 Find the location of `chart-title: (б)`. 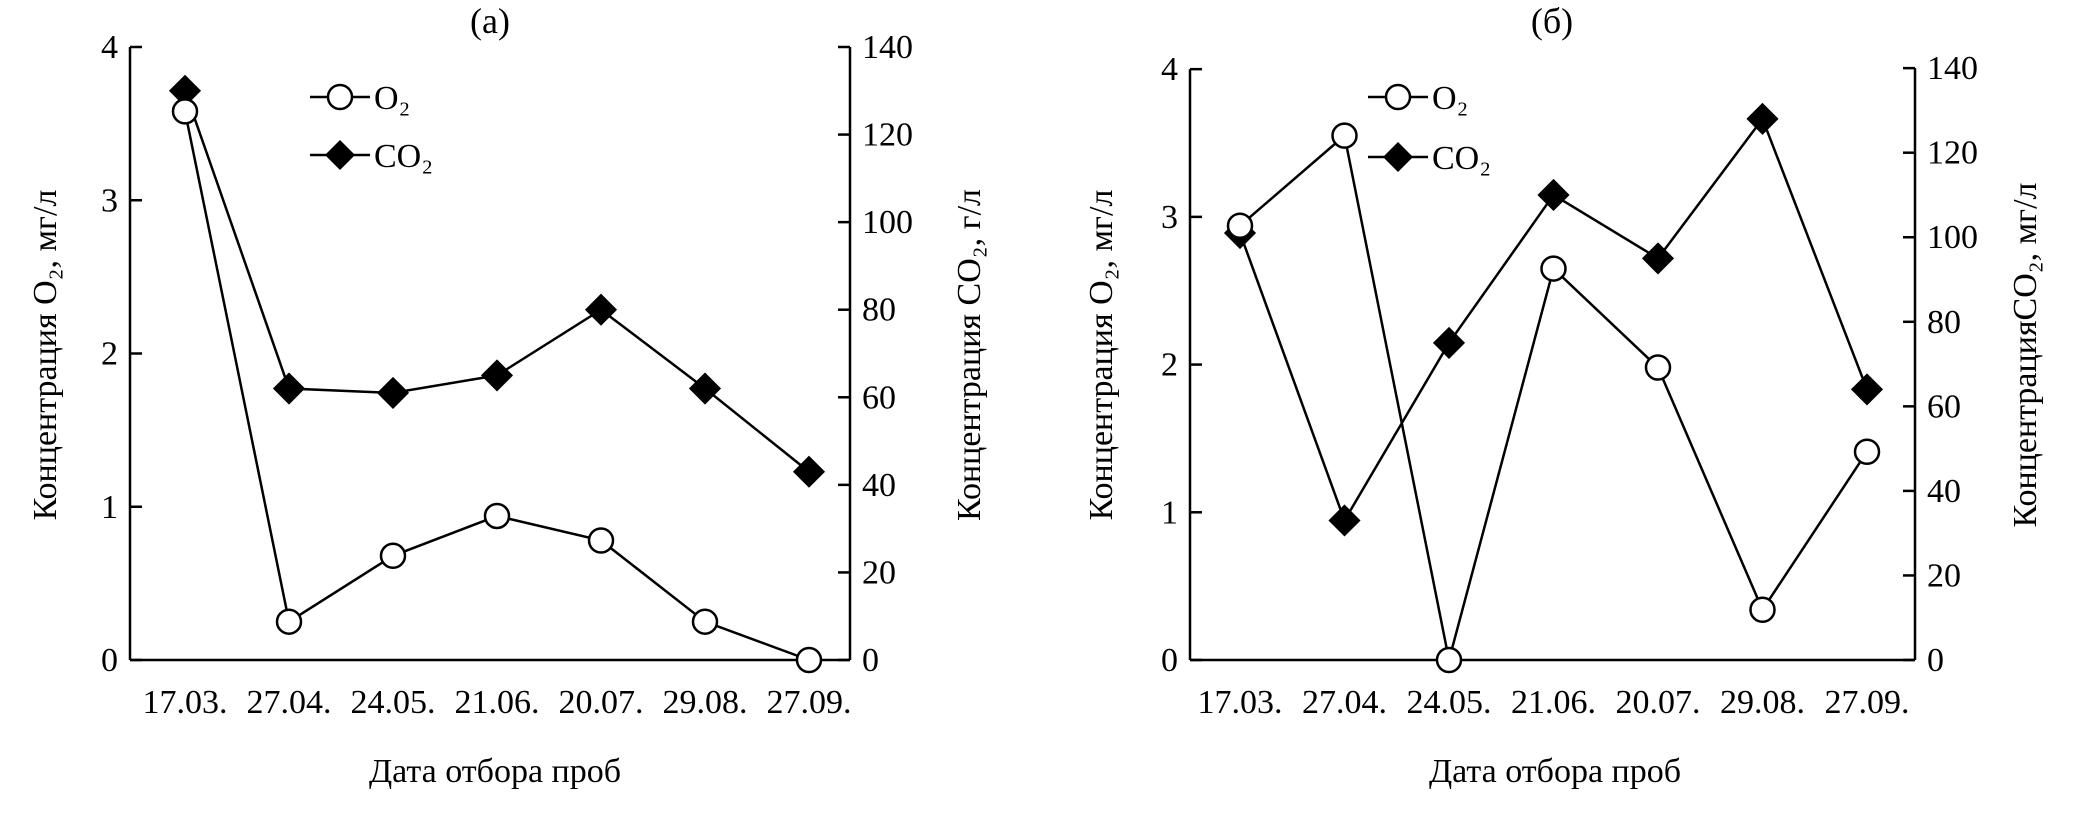

chart-title: (б) is located at coordinates (1552, 21).